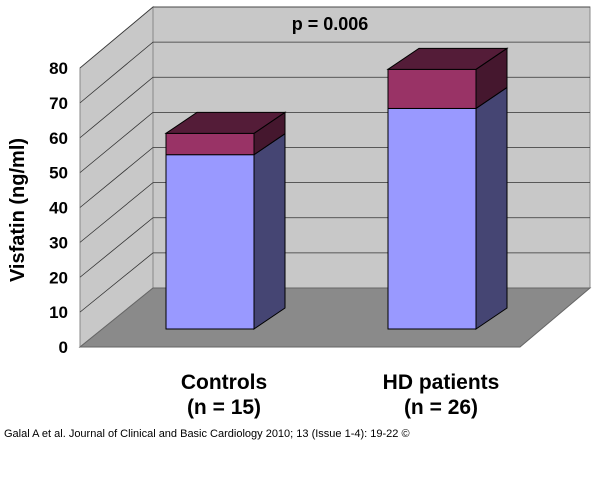  I want to click on category-label: Controls, so click(224, 382).